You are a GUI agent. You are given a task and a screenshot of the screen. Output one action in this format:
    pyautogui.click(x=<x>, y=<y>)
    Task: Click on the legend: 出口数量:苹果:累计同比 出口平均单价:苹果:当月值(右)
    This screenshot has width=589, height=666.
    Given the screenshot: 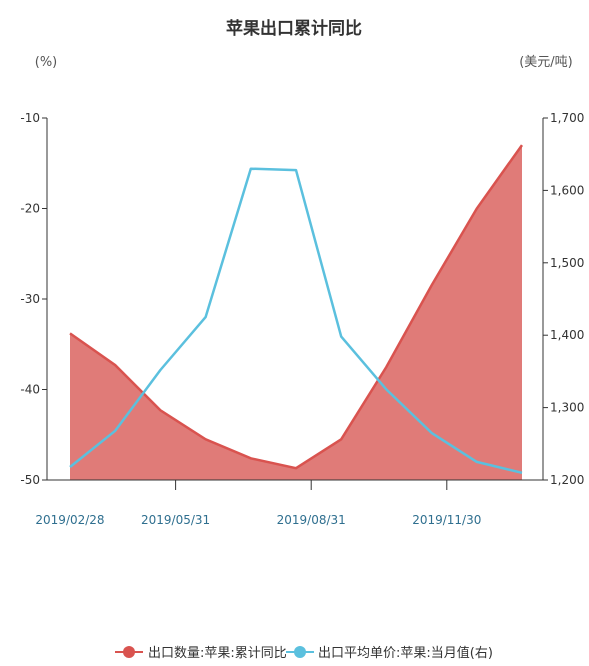 What is the action you would take?
    pyautogui.click(x=304, y=653)
    